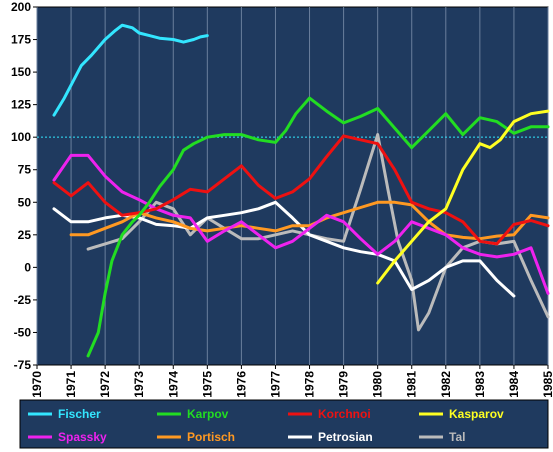 The width and height of the screenshot is (553, 452). What do you see at coordinates (378, 384) in the screenshot?
I see `x-tick-label: 1980` at bounding box center [378, 384].